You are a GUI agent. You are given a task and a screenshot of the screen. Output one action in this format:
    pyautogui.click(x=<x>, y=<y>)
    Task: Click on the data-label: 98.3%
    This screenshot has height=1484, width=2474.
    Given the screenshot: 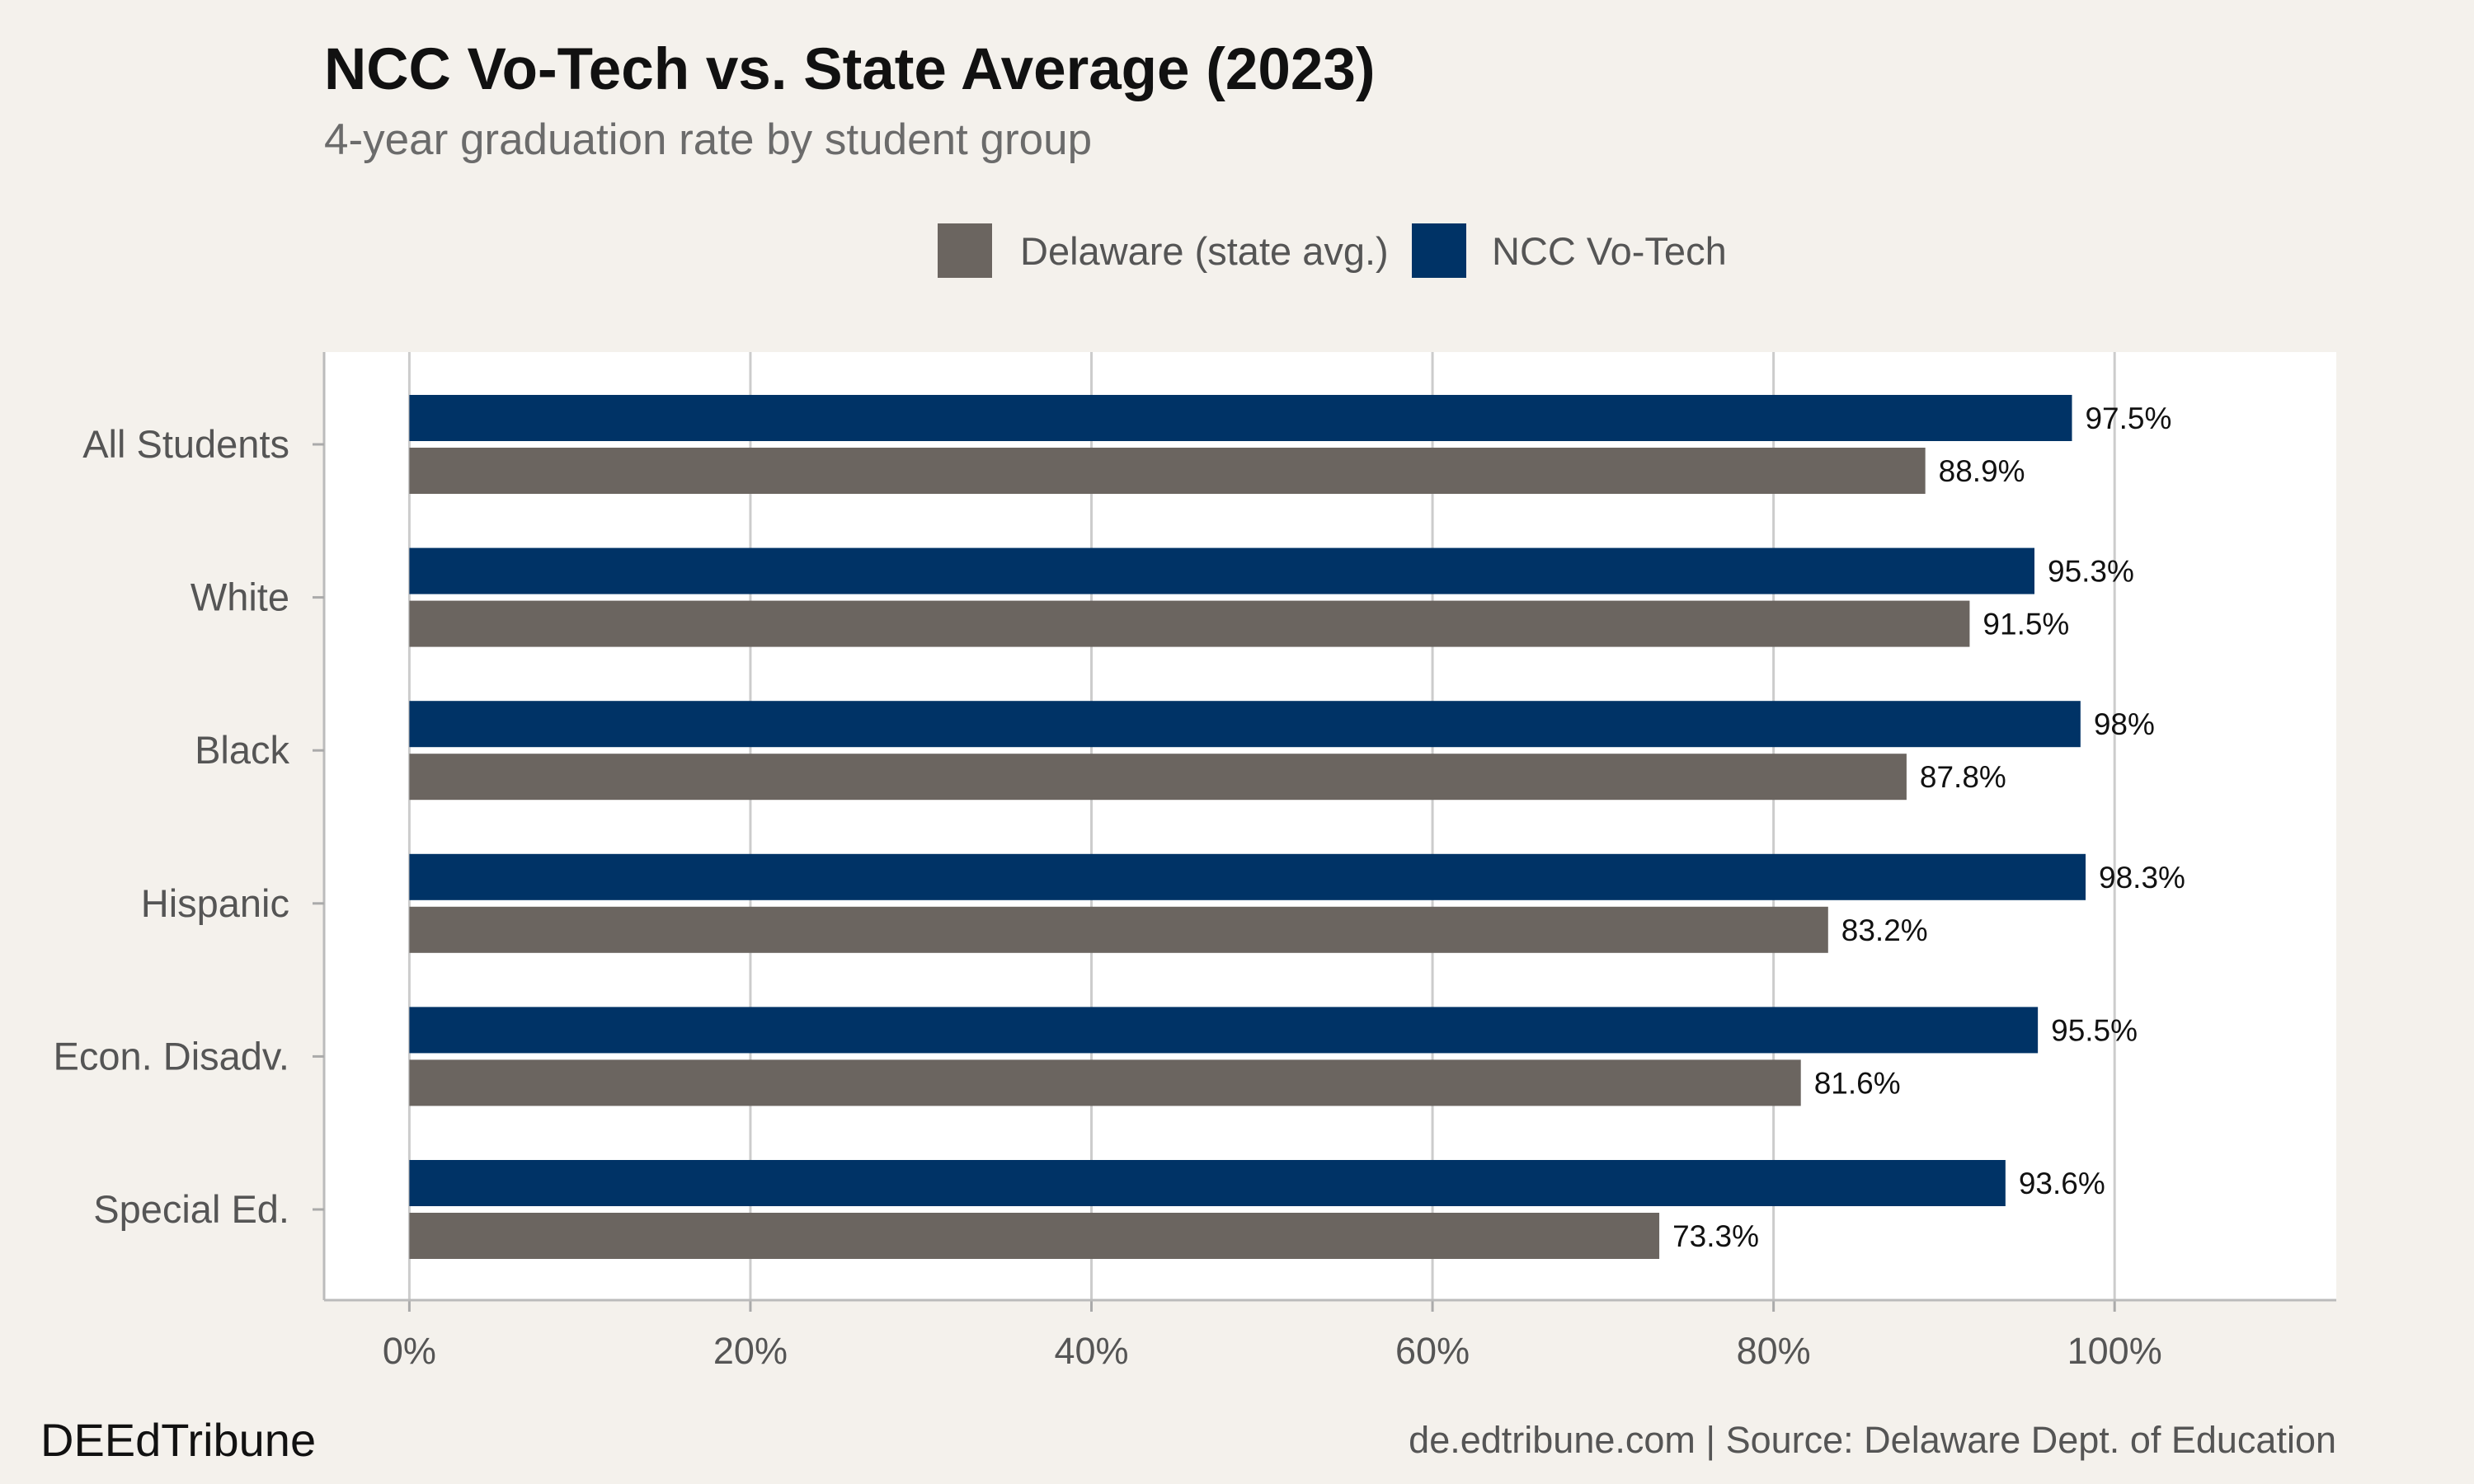 What is the action you would take?
    pyautogui.click(x=2142, y=878)
    